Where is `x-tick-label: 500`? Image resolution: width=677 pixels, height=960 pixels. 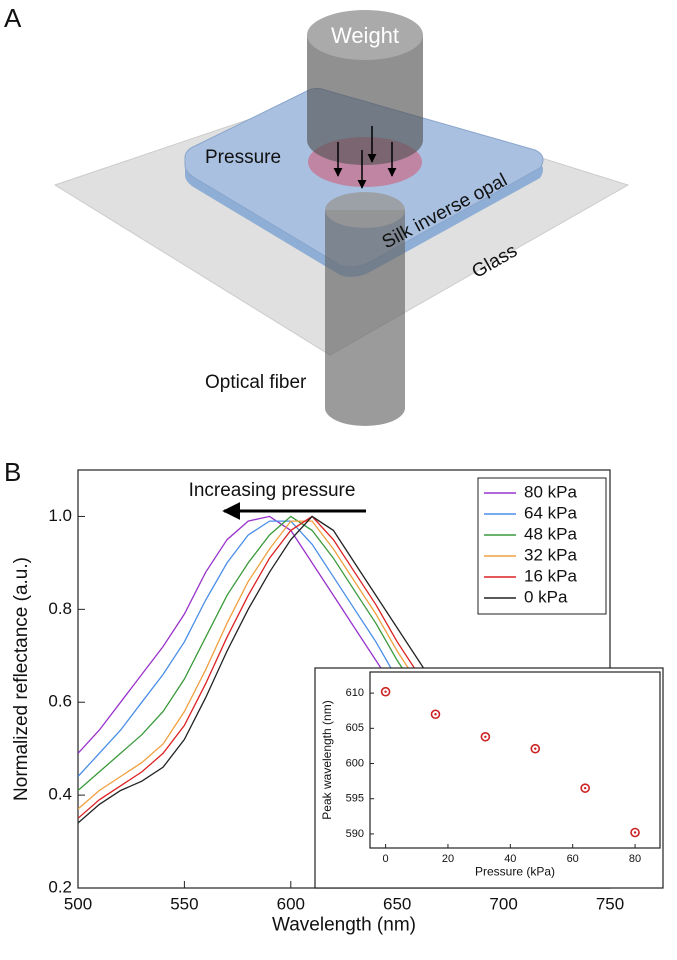 x-tick-label: 500 is located at coordinates (78, 903).